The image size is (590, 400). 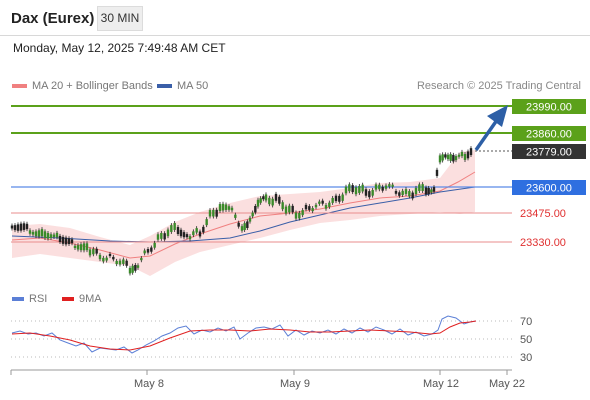 What do you see at coordinates (120, 18) in the screenshot?
I see `interval-badge: 30 MIN` at bounding box center [120, 18].